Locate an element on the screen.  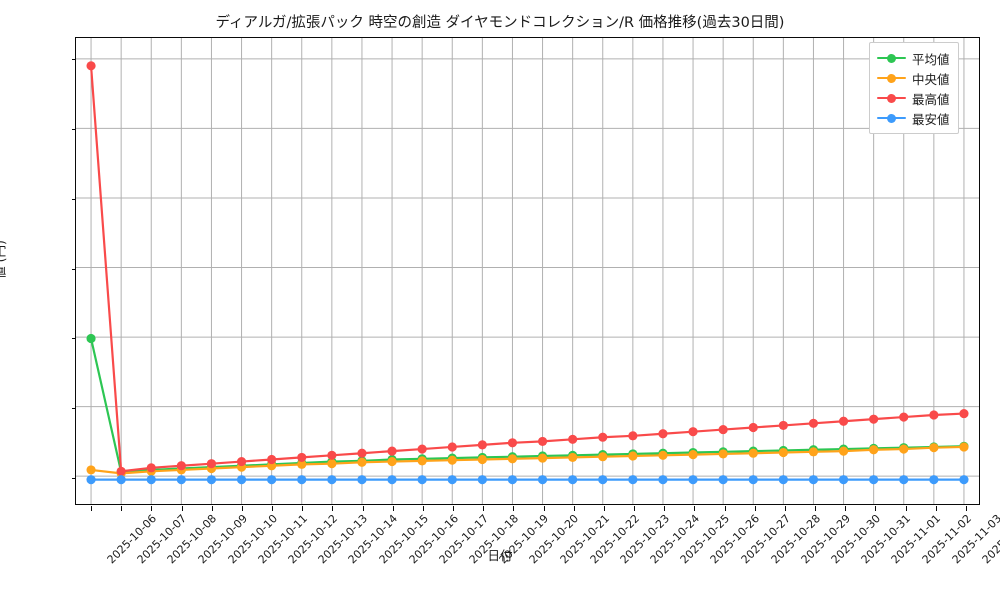
legend-item-1: 中央値 is located at coordinates (913, 78).